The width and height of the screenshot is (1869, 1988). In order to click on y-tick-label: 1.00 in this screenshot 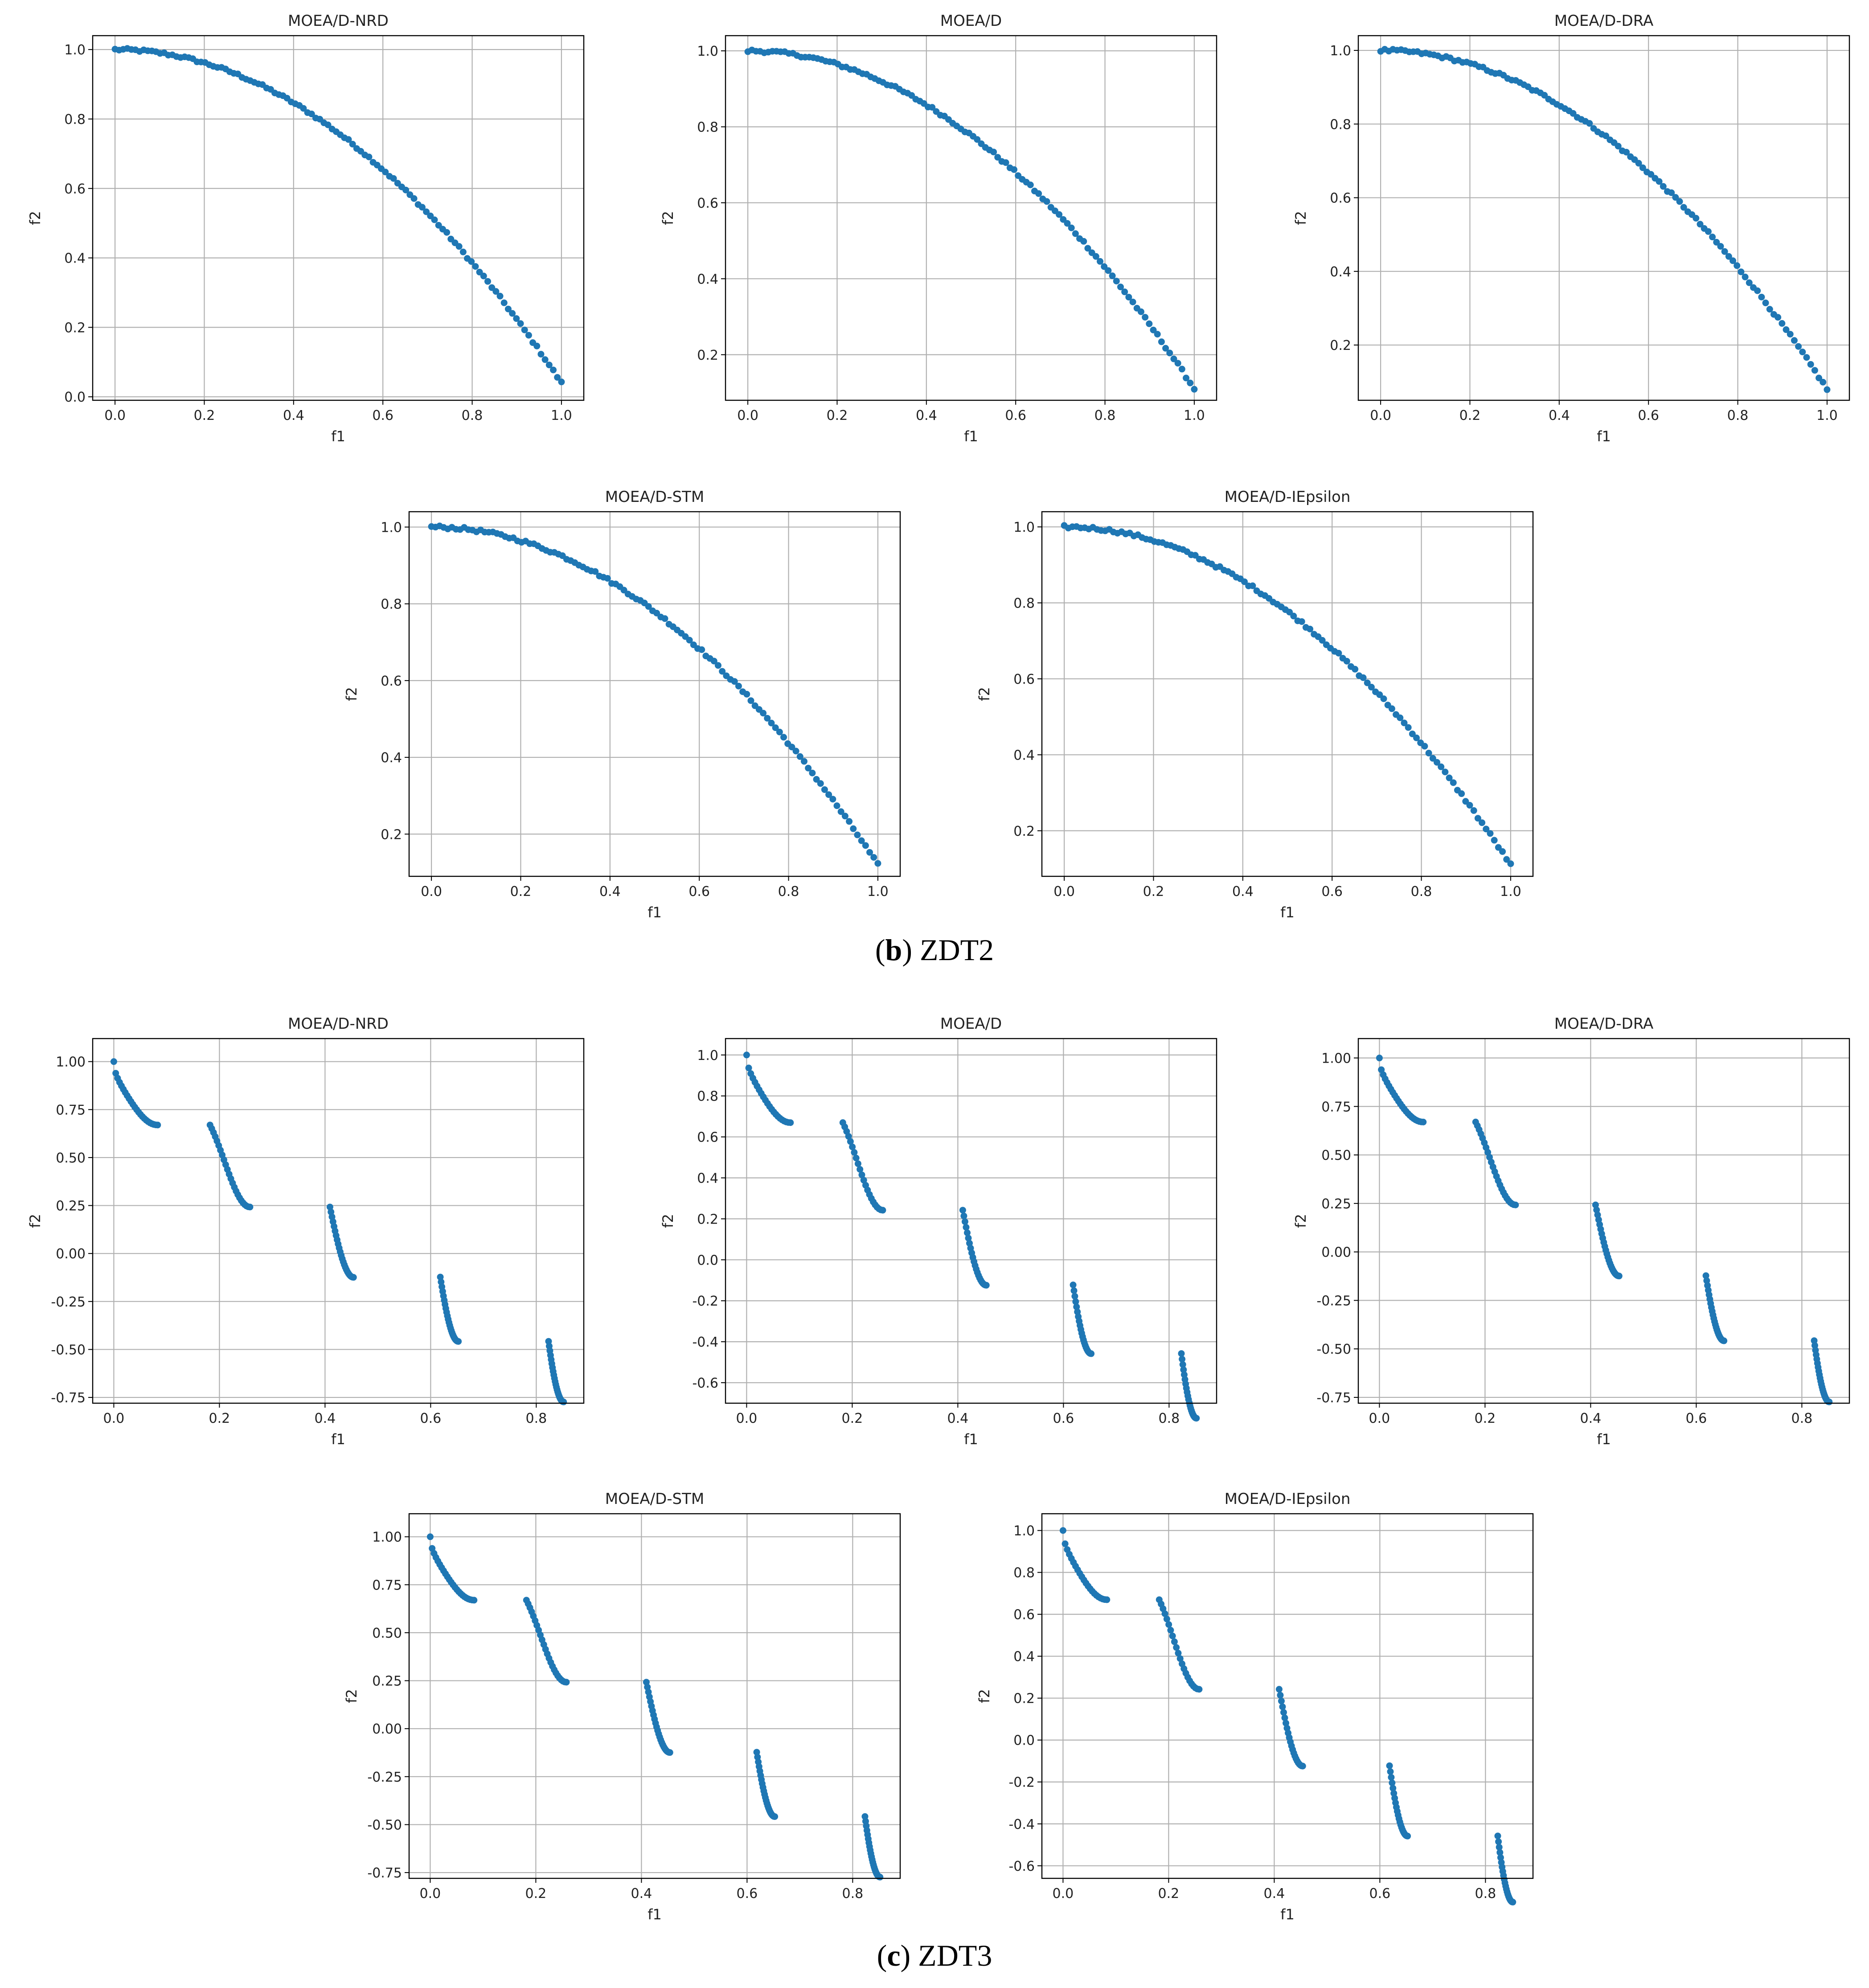, I will do `click(71, 1062)`.